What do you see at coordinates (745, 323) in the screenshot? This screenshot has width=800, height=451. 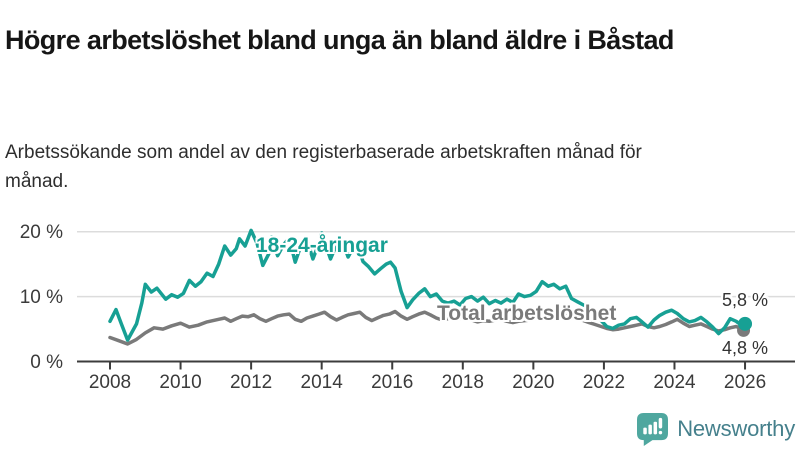 I see `end-dot` at bounding box center [745, 323].